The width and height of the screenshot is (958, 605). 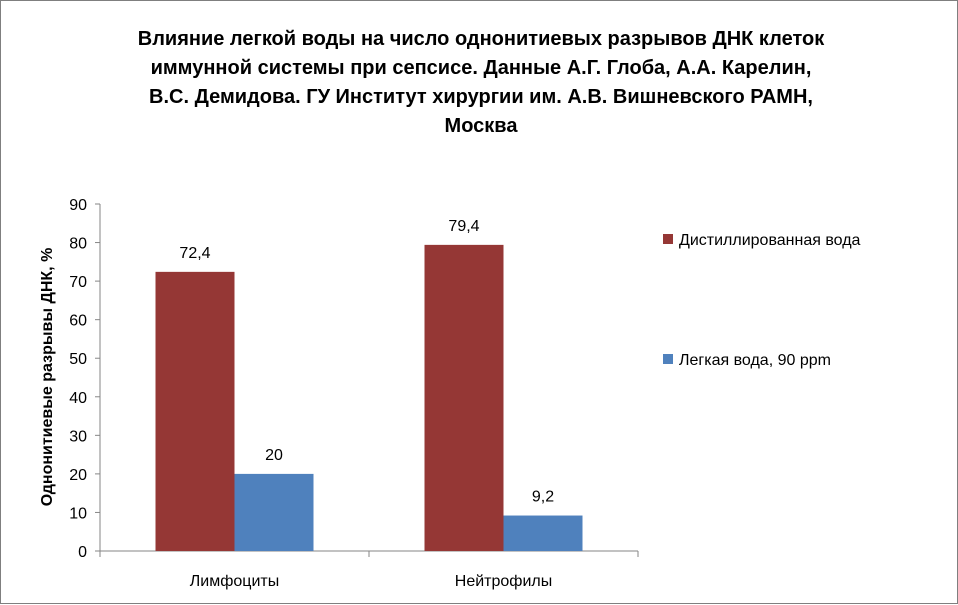 What do you see at coordinates (82, 552) in the screenshot?
I see `y-tick-label: 0` at bounding box center [82, 552].